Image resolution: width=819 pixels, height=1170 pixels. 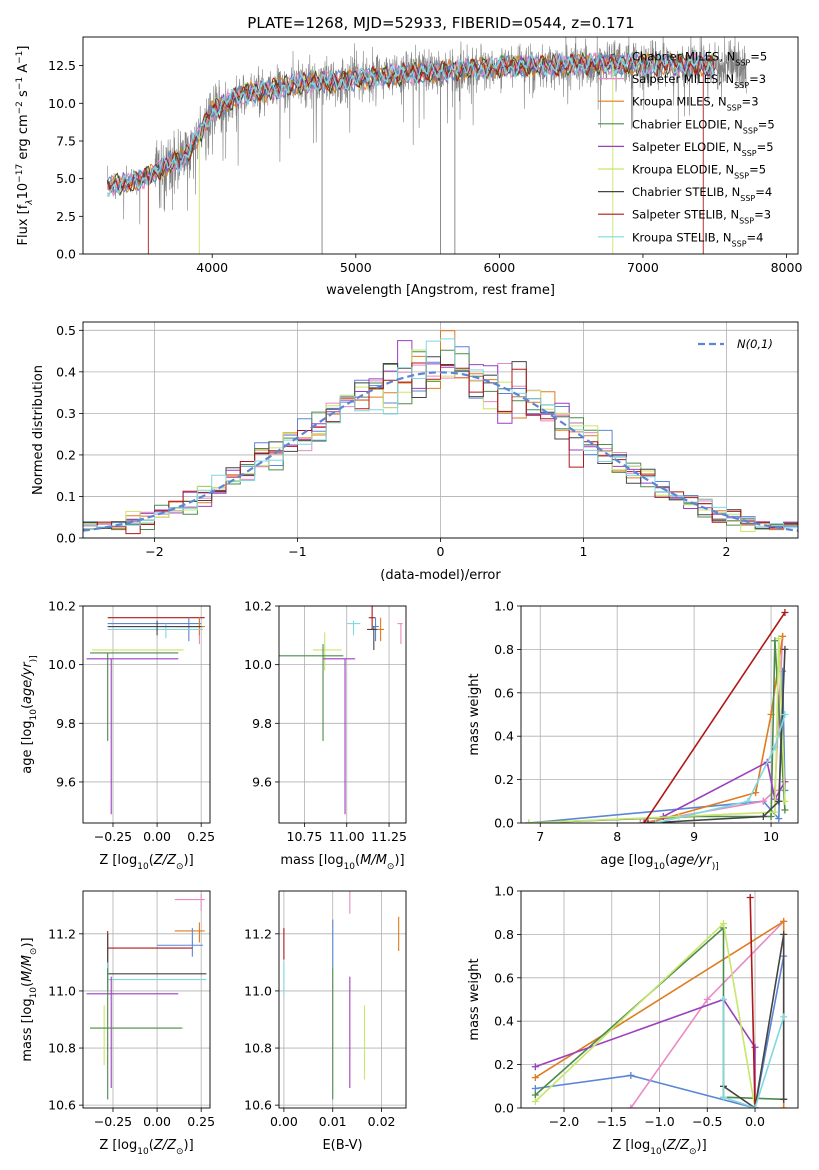 I want to click on y-axis-label: age [log10(age/yr)], so click(x=29, y=714).